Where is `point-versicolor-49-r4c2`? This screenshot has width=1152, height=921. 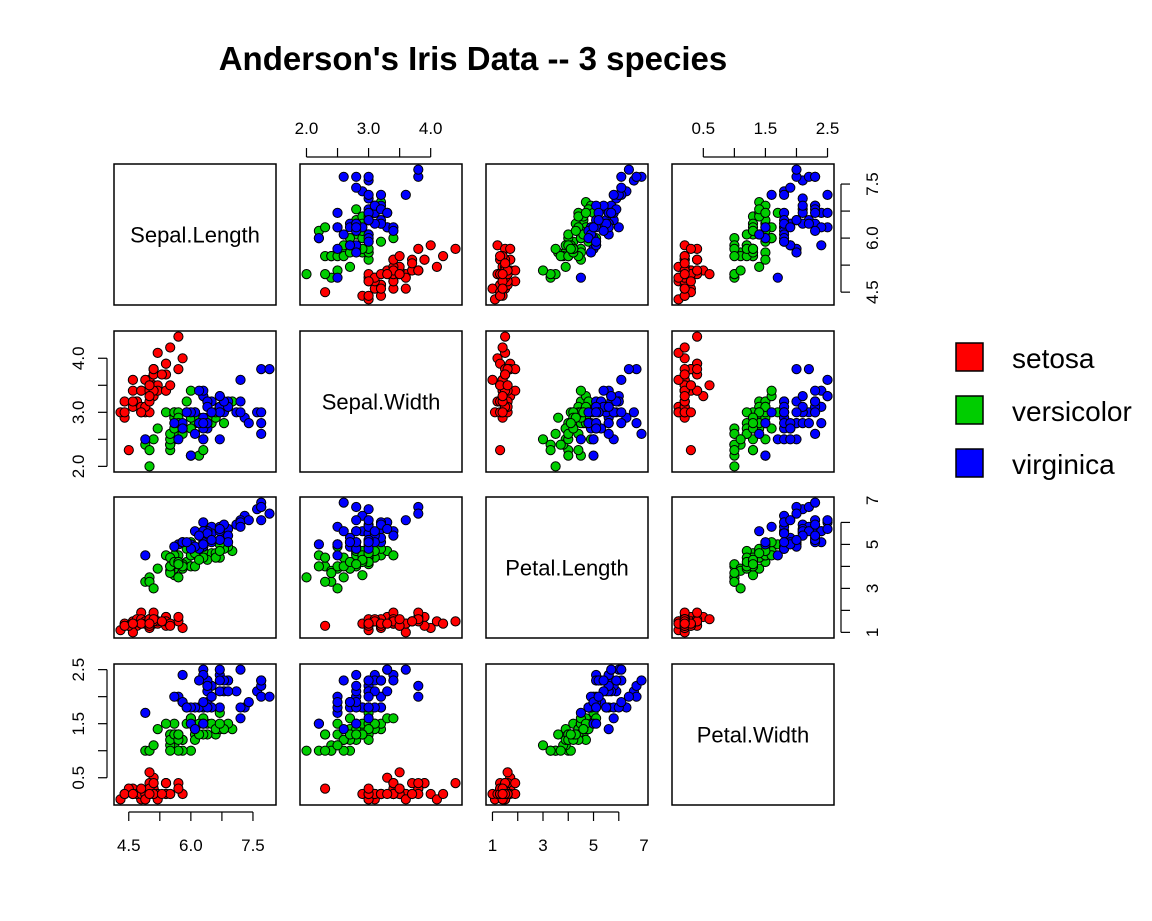 point-versicolor-49-r4c2 is located at coordinates (337, 745).